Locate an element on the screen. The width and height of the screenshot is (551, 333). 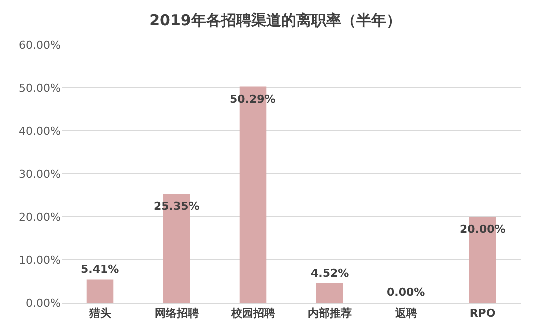
x-tick-label: 内部推荐 is located at coordinates (330, 313).